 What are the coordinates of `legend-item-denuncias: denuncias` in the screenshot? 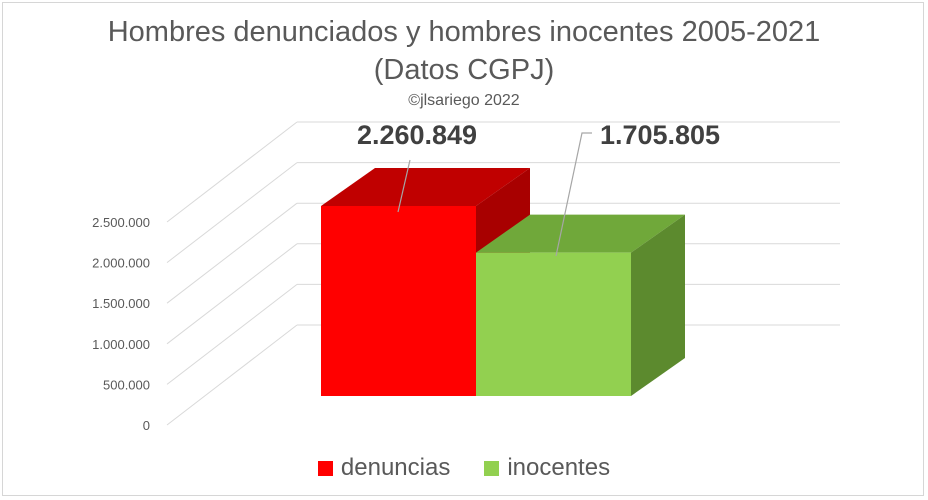 It's located at (384, 468).